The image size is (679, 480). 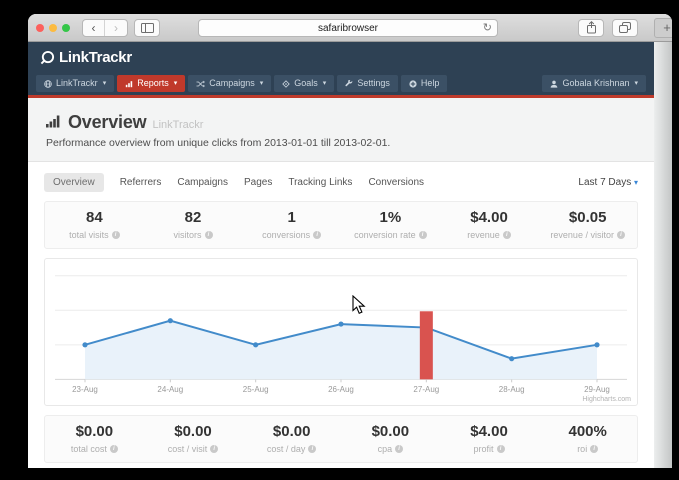 I want to click on tab-tracking-links: Tracking Links, so click(x=320, y=182).